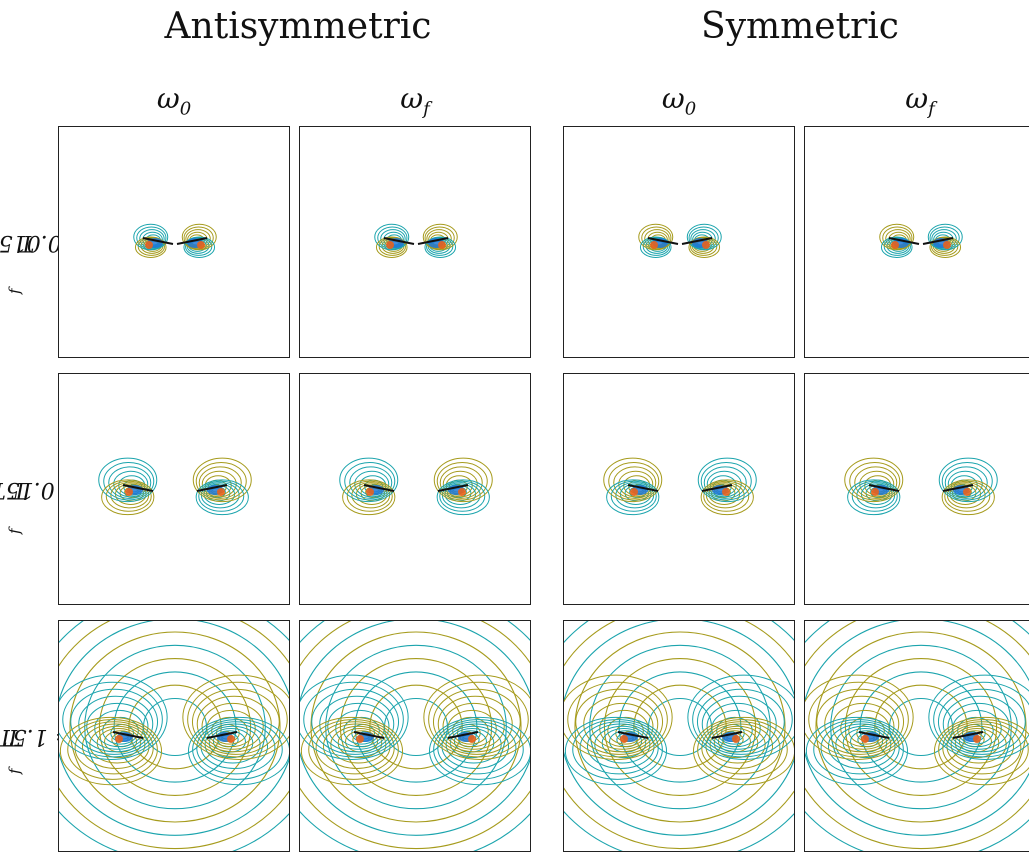 The width and height of the screenshot is (1029, 852). I want to click on column-title-antisym-omega0: ω0, so click(174, 101).